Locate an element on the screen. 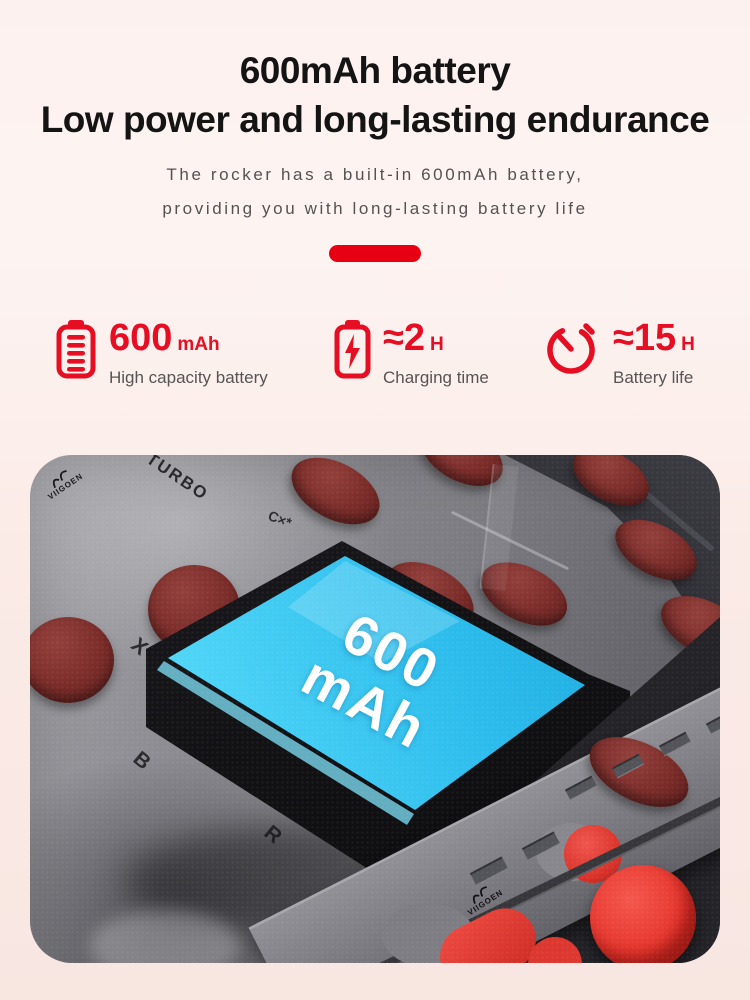  feature-value: ≈15 is located at coordinates (645, 338).